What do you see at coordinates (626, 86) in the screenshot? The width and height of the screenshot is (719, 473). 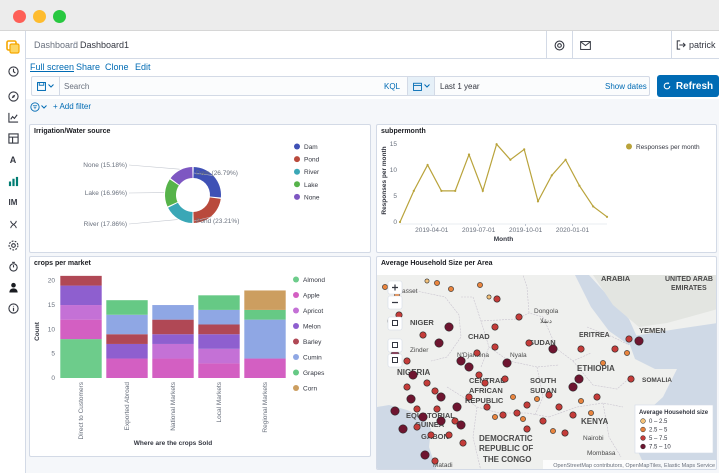 I see `show-dates-link: Show dates` at bounding box center [626, 86].